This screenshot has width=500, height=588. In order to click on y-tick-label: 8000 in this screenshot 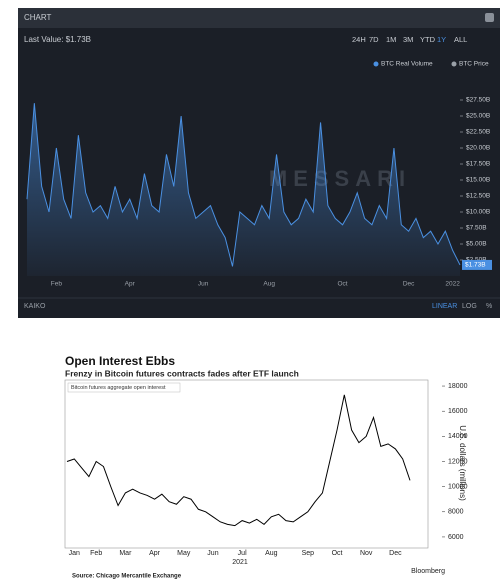, I will do `click(456, 512)`.